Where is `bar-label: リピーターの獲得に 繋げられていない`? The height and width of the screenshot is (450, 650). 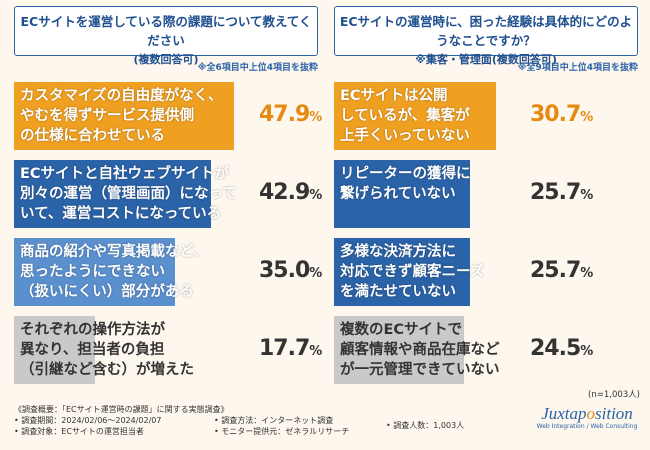
bar-label: リピーターの獲得に 繋げられていない is located at coordinates (405, 184).